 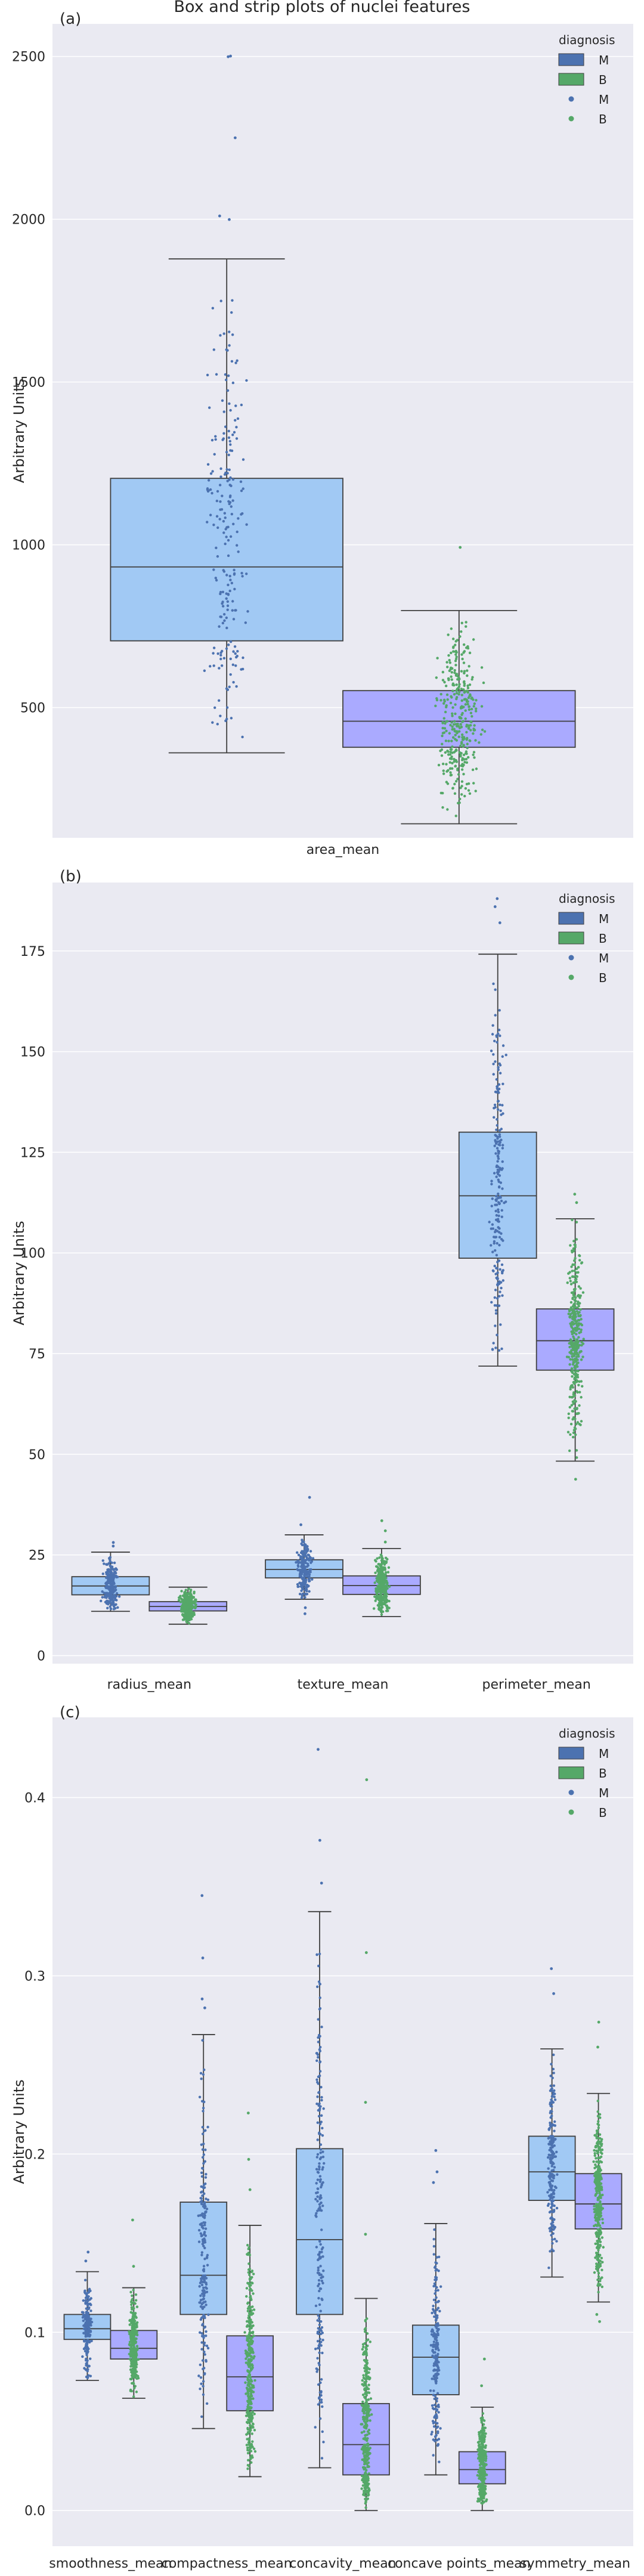 What do you see at coordinates (29, 383) in the screenshot?
I see `y-tick-label: 1500` at bounding box center [29, 383].